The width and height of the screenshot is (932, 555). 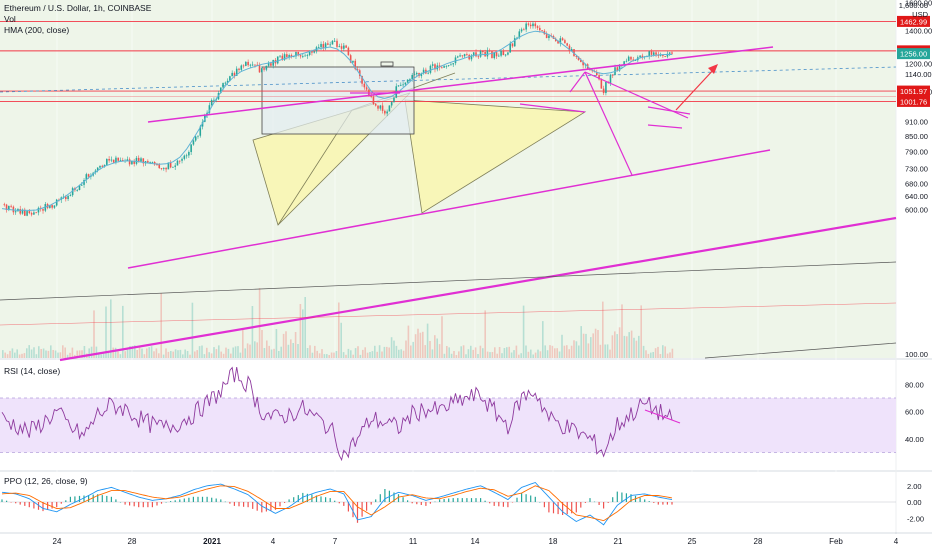 What do you see at coordinates (32, 371) in the screenshot?
I see `rsi-pane-label: RSI (14, close)` at bounding box center [32, 371].